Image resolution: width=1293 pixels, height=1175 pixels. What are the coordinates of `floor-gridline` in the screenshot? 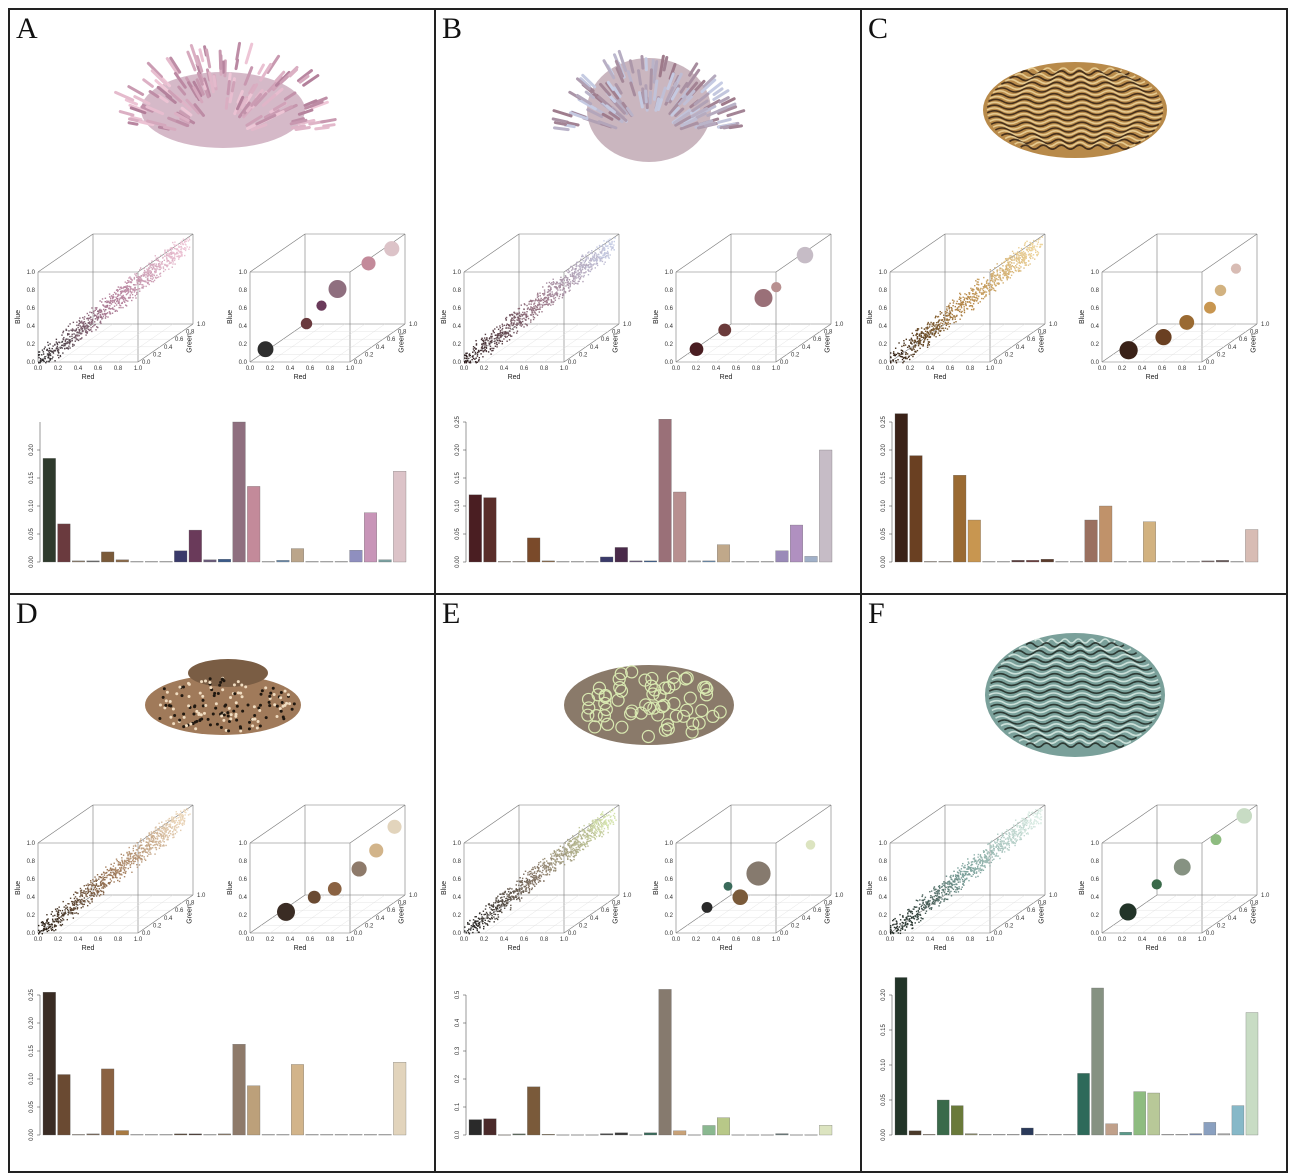 It's located at (531, 914).